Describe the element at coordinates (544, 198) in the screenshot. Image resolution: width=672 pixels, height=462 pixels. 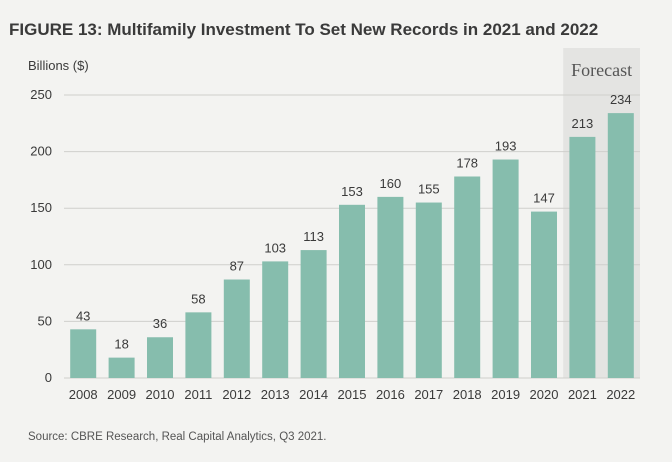
I see `data-label: 147` at that location.